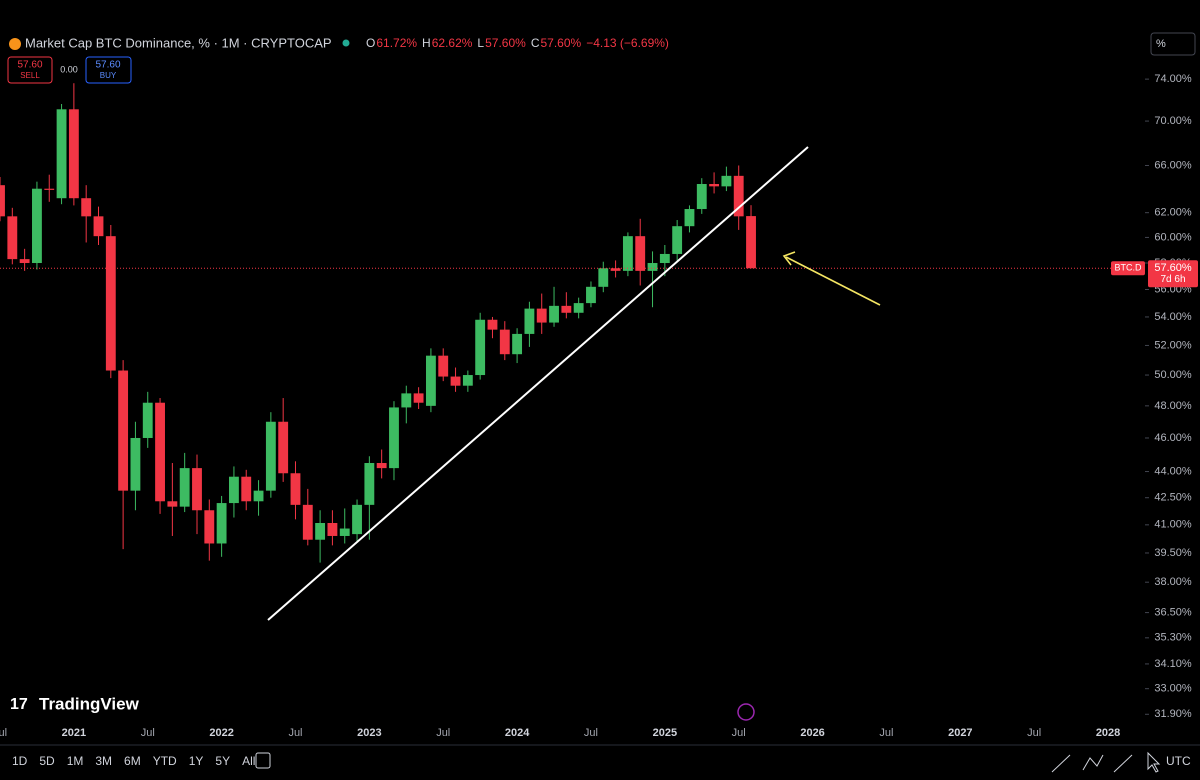 This screenshot has width=1200, height=780. What do you see at coordinates (812, 733) in the screenshot?
I see `x-tick-label: 2026` at bounding box center [812, 733].